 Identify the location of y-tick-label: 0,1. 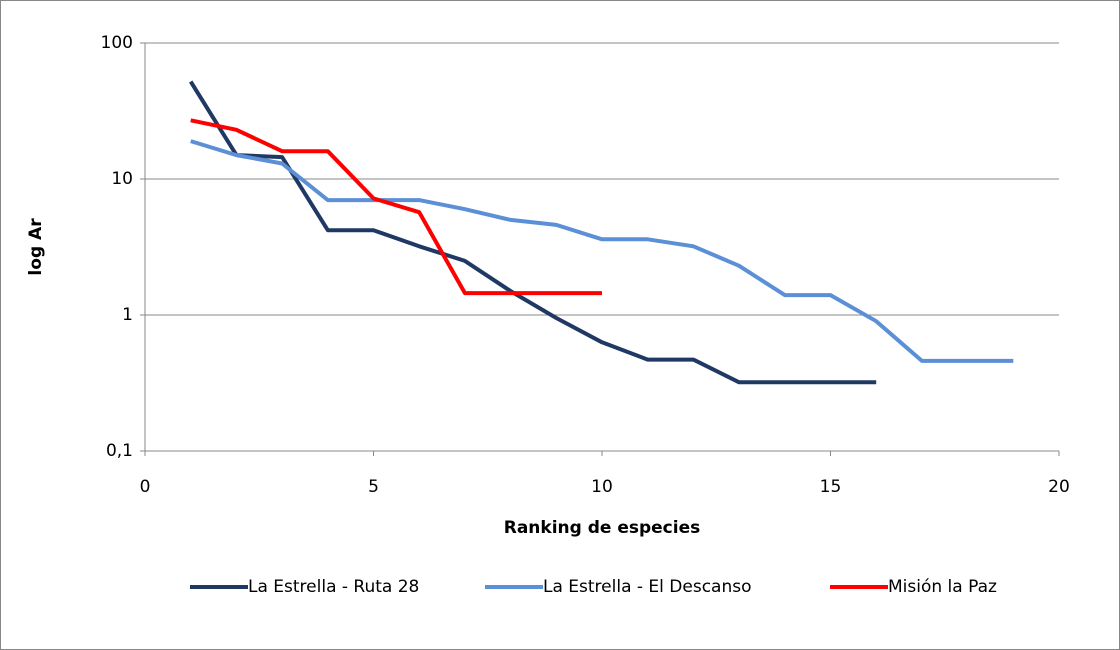
(119, 451).